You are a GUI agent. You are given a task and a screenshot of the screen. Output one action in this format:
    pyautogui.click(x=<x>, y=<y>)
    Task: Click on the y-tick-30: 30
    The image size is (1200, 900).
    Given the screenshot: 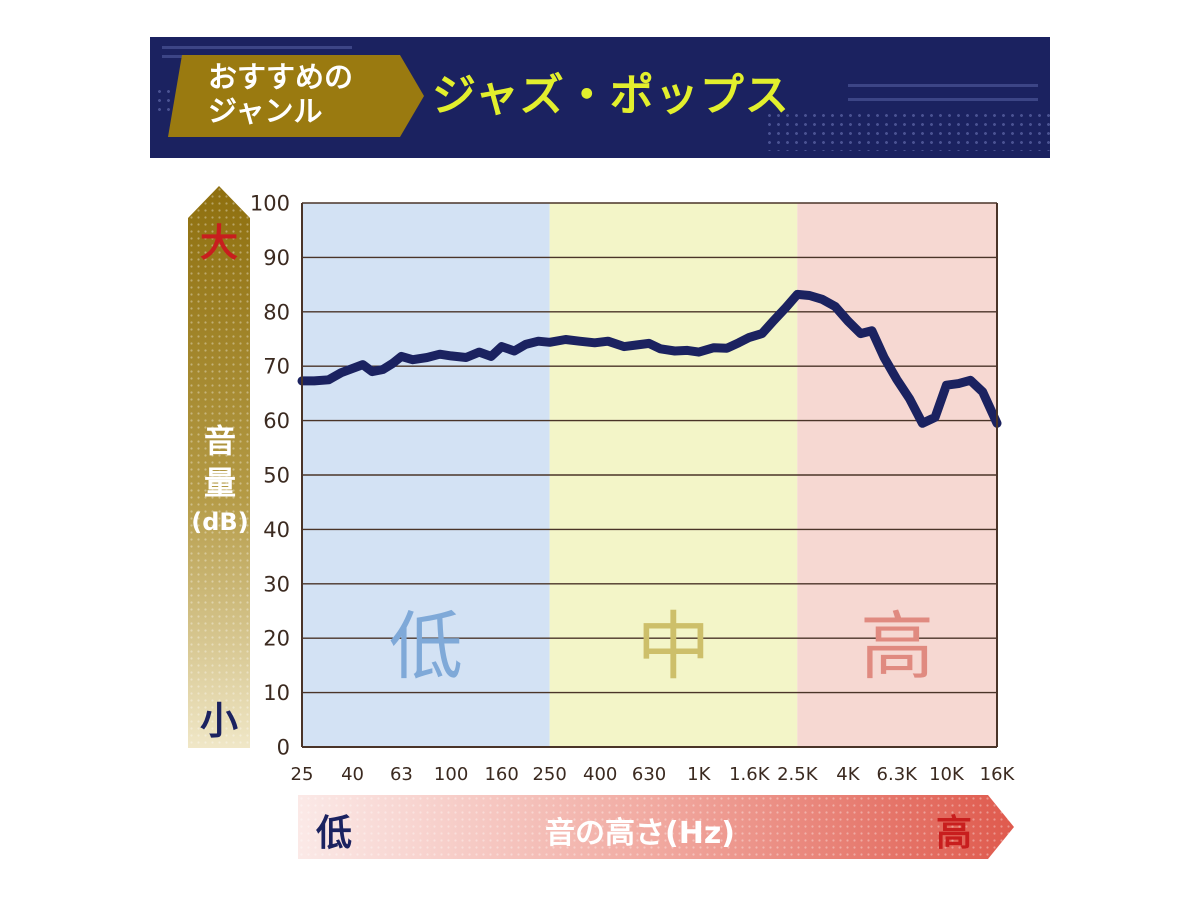 What is the action you would take?
    pyautogui.click(x=276, y=584)
    